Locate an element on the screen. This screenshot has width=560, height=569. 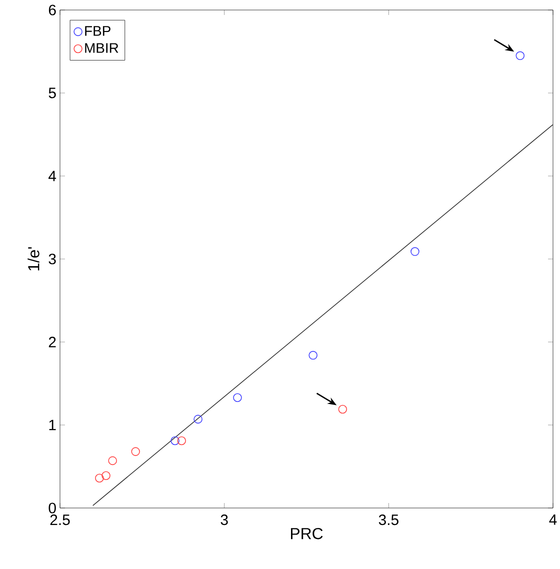
x-tick-label: 3 is located at coordinates (224, 520).